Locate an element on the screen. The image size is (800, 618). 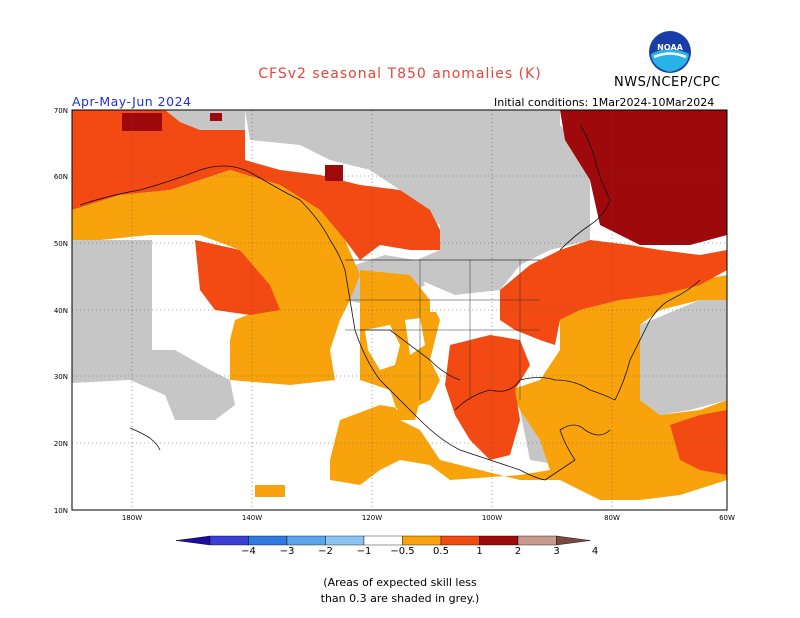
colorbar-label: 2 is located at coordinates (518, 551).